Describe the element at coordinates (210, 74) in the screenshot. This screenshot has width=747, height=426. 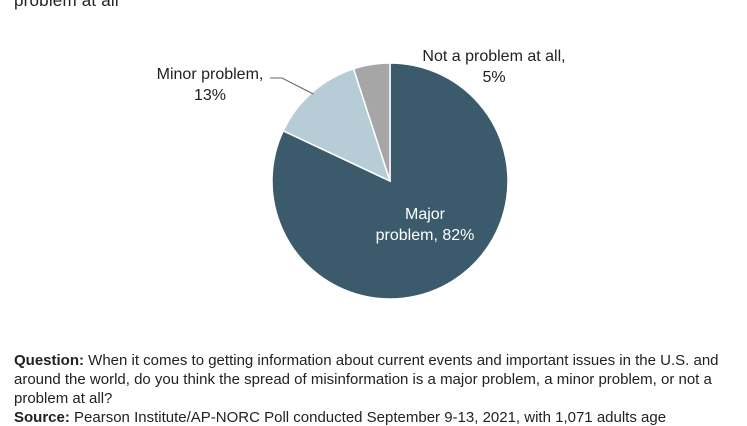
I see `slice-label-minor-line1: Minor problem,` at that location.